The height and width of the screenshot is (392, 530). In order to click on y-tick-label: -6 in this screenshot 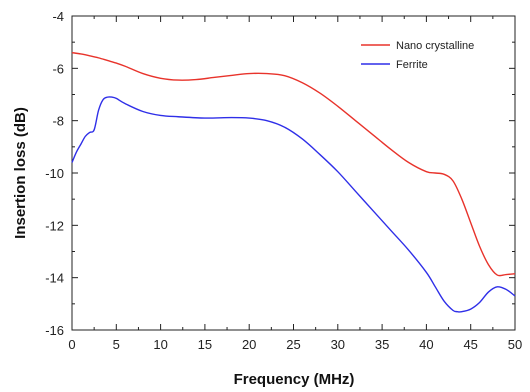, I will do `click(58, 68)`.